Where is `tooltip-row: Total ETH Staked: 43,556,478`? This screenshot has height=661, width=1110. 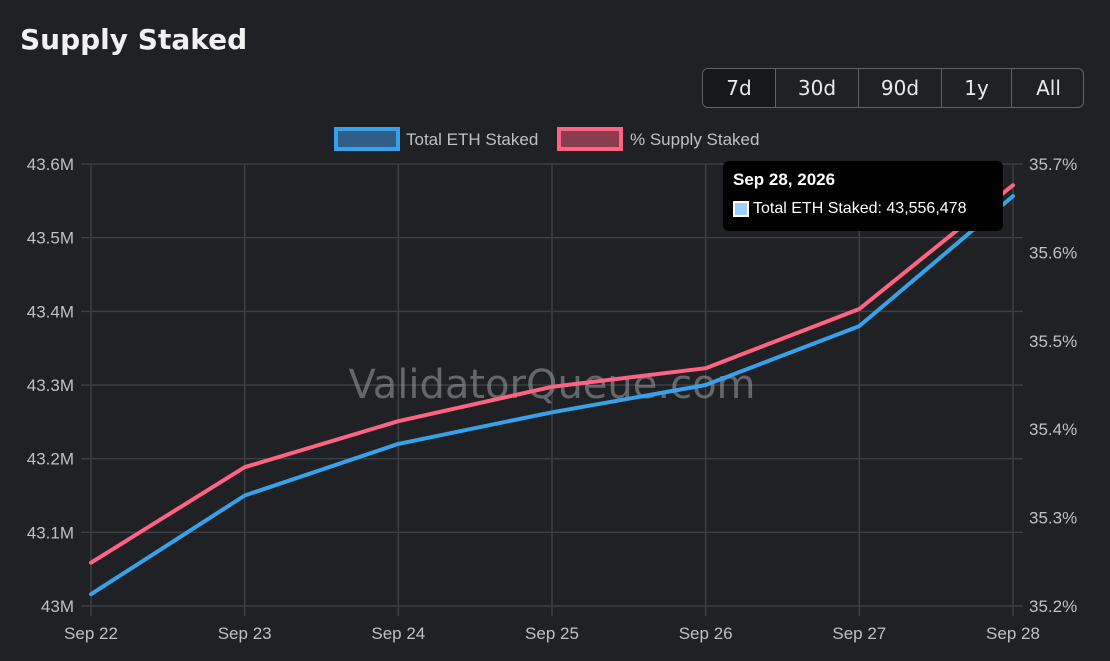 tooltip-row: Total ETH Staked: 43,556,478 is located at coordinates (863, 209).